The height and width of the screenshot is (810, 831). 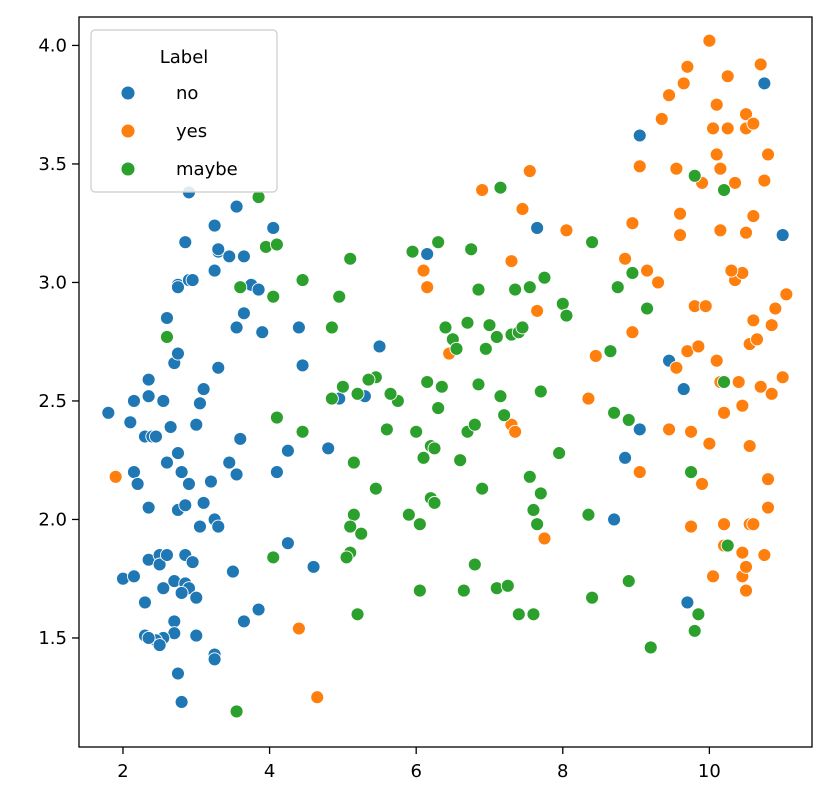 What do you see at coordinates (52, 282) in the screenshot?
I see `y-tick-label: 3.0` at bounding box center [52, 282].